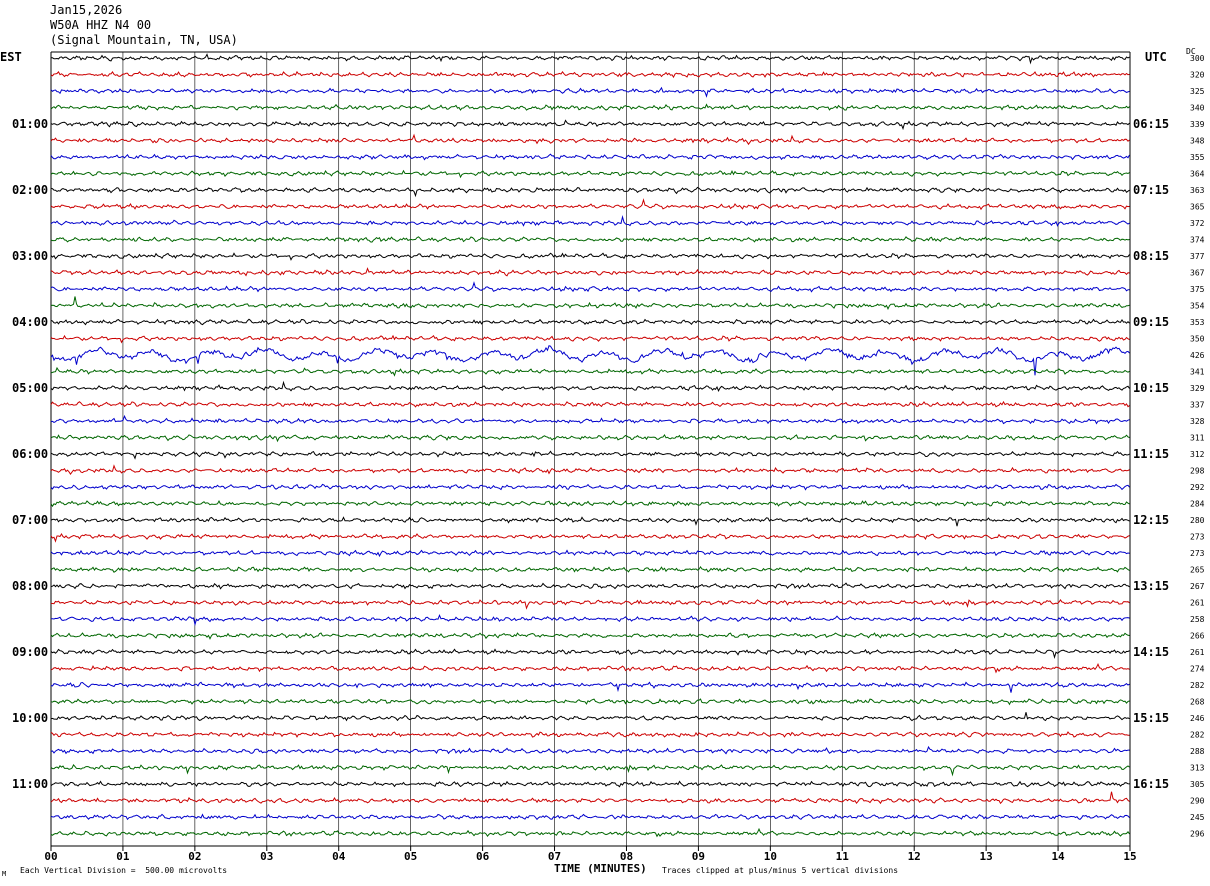  What do you see at coordinates (1197, 306) in the screenshot?
I see `dc-value-label: 354` at bounding box center [1197, 306].